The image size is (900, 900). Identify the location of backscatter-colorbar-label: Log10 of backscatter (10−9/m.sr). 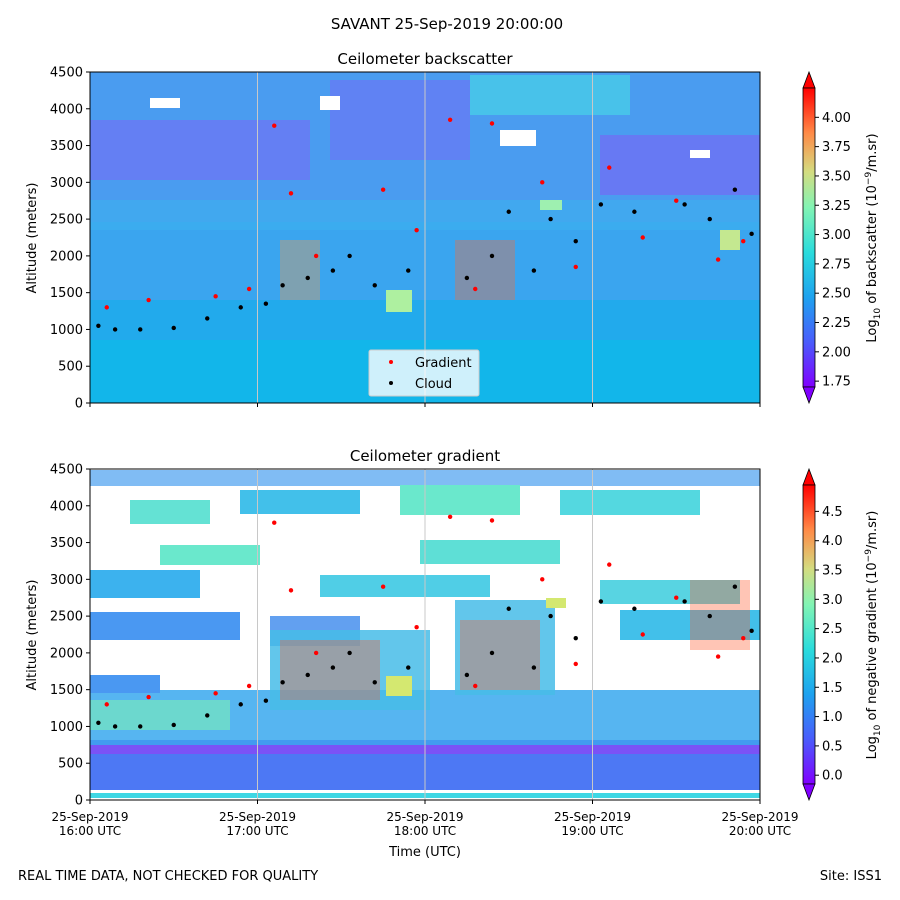
(873, 237).